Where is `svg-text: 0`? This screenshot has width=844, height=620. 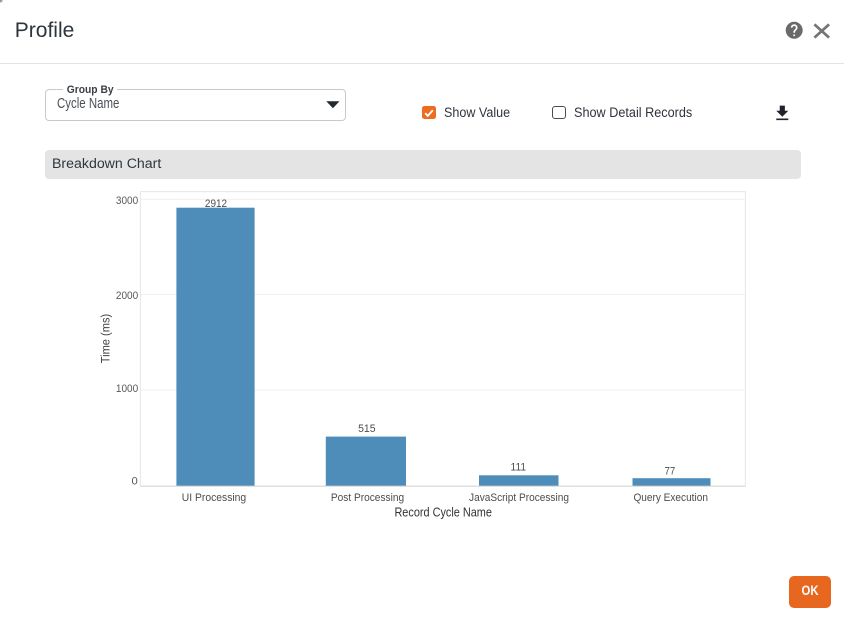
svg-text: 0 is located at coordinates (134, 481).